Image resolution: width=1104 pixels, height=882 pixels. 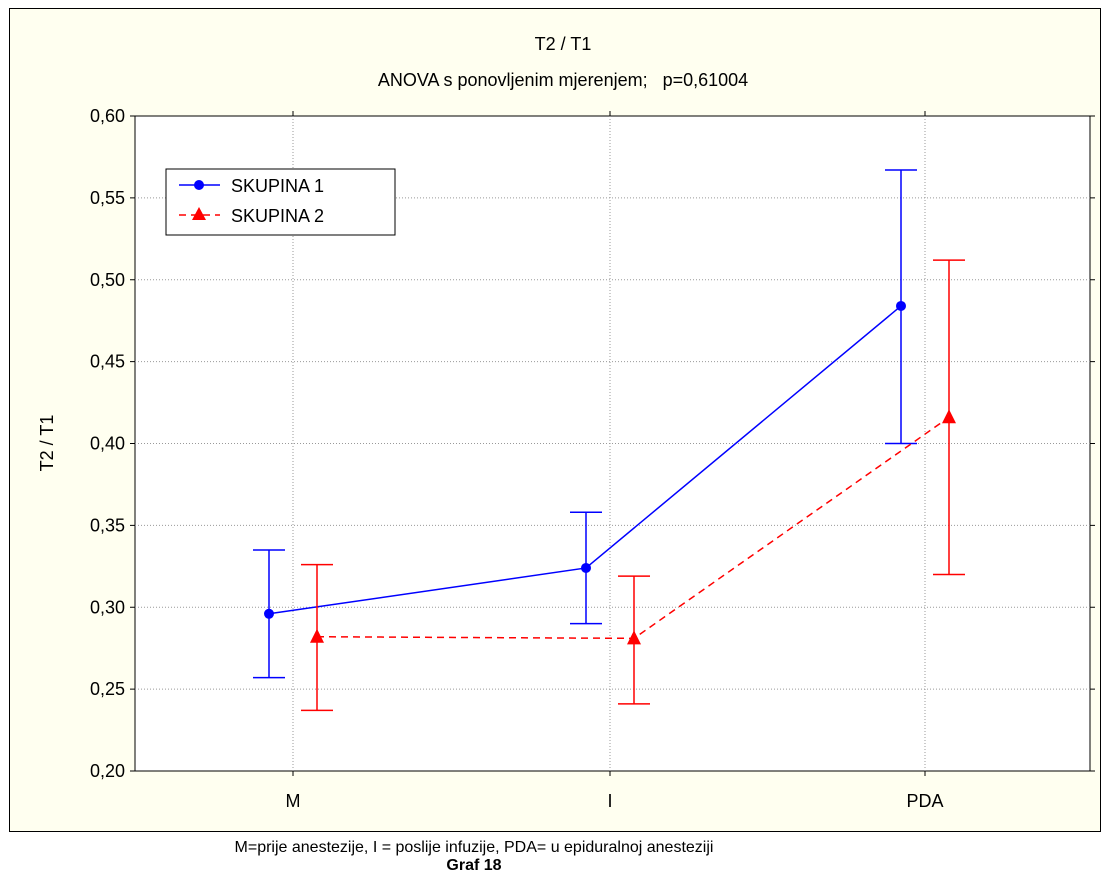 What do you see at coordinates (563, 80) in the screenshot?
I see `chart-subtitle: ANOVA s ponovljenim mjerenjem; p=0,61004` at bounding box center [563, 80].